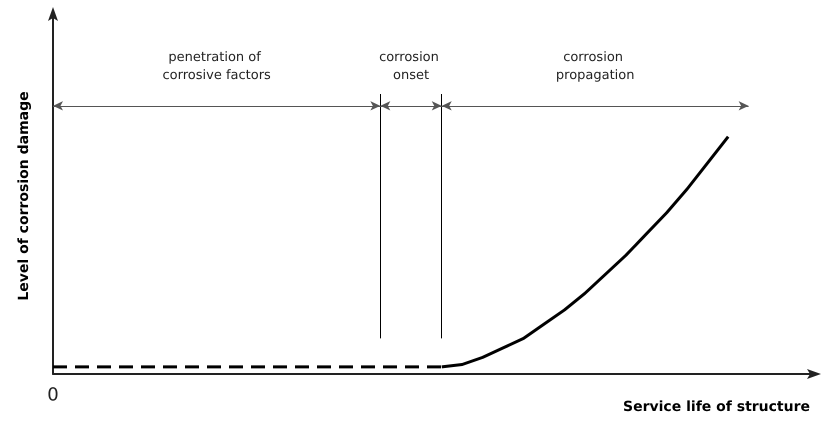  Describe the element at coordinates (24, 196) in the screenshot. I see `y-axis-title: Level of corrosion damage` at that location.